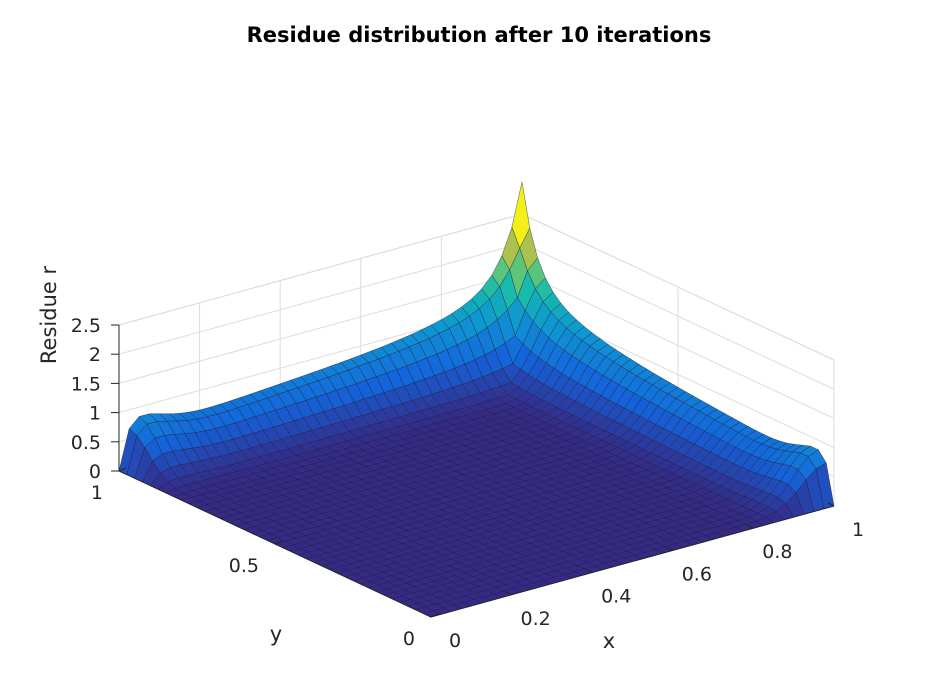  What do you see at coordinates (95, 414) in the screenshot?
I see `z-tick-label: 1` at bounding box center [95, 414].